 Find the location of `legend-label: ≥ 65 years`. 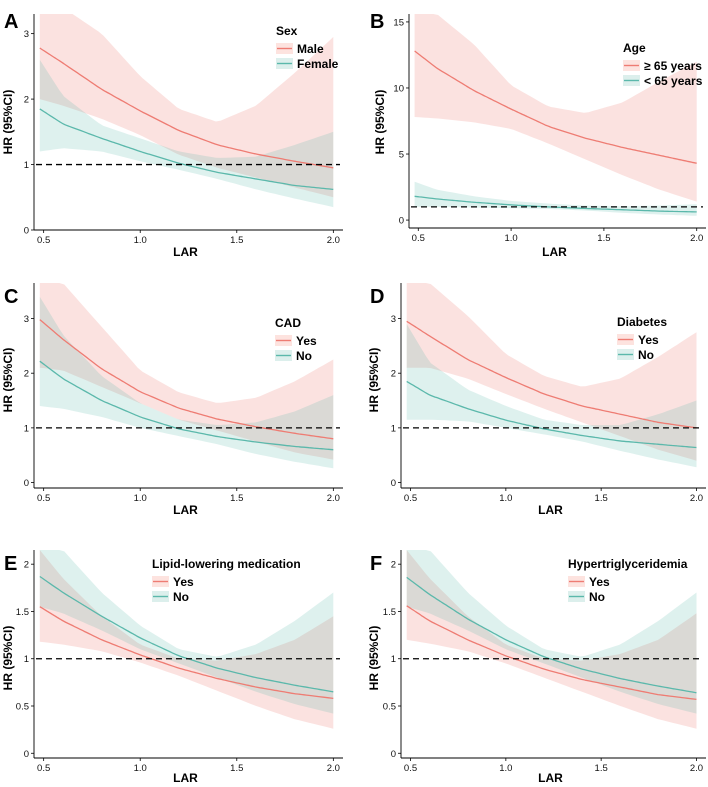

legend-label: ≥ 65 years is located at coordinates (673, 66).